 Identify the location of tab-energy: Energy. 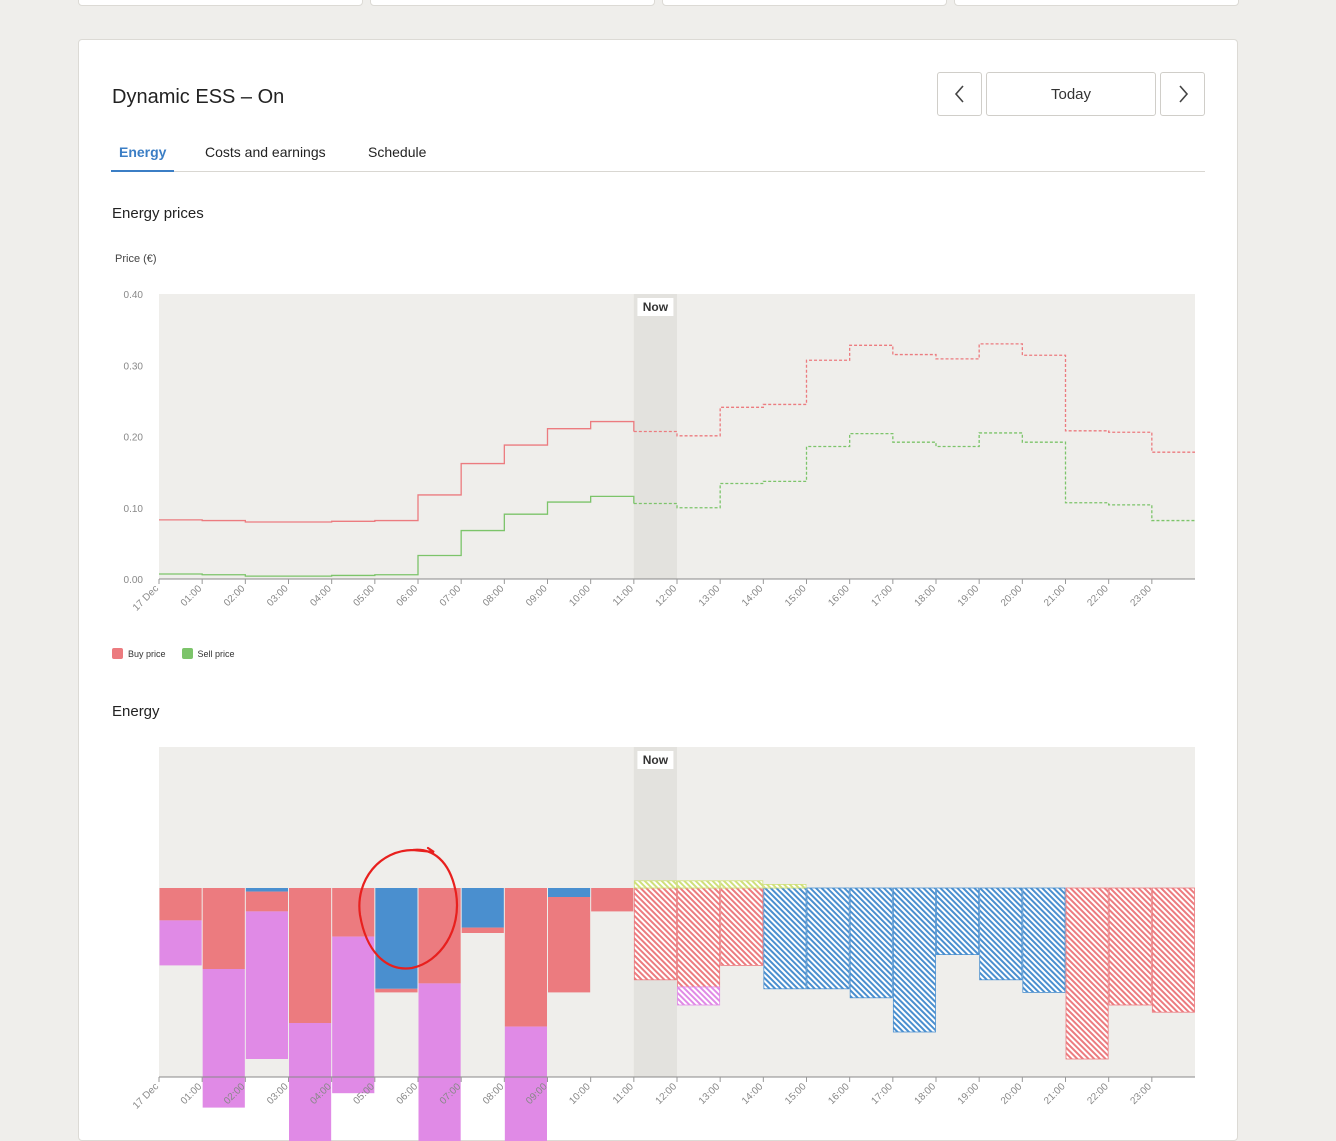
(143, 158).